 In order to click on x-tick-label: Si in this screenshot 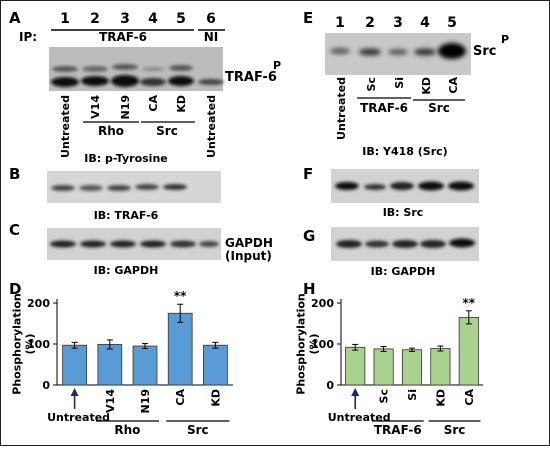, I will do `click(412, 395)`.